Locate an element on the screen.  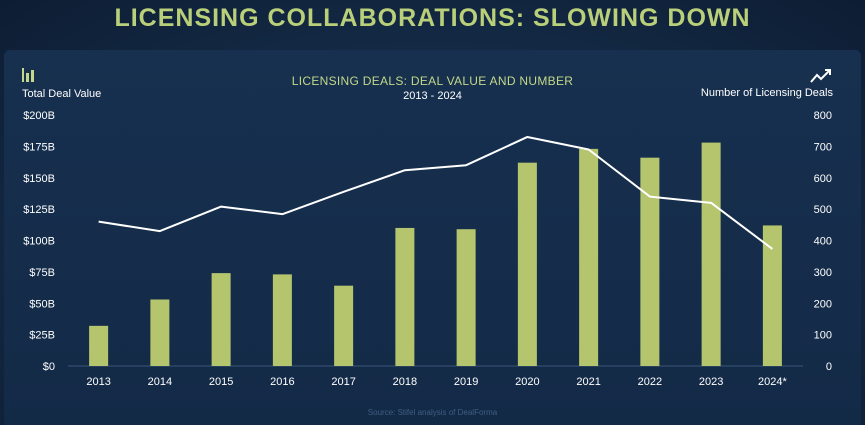
x-tick-label: 2013 is located at coordinates (98, 382).